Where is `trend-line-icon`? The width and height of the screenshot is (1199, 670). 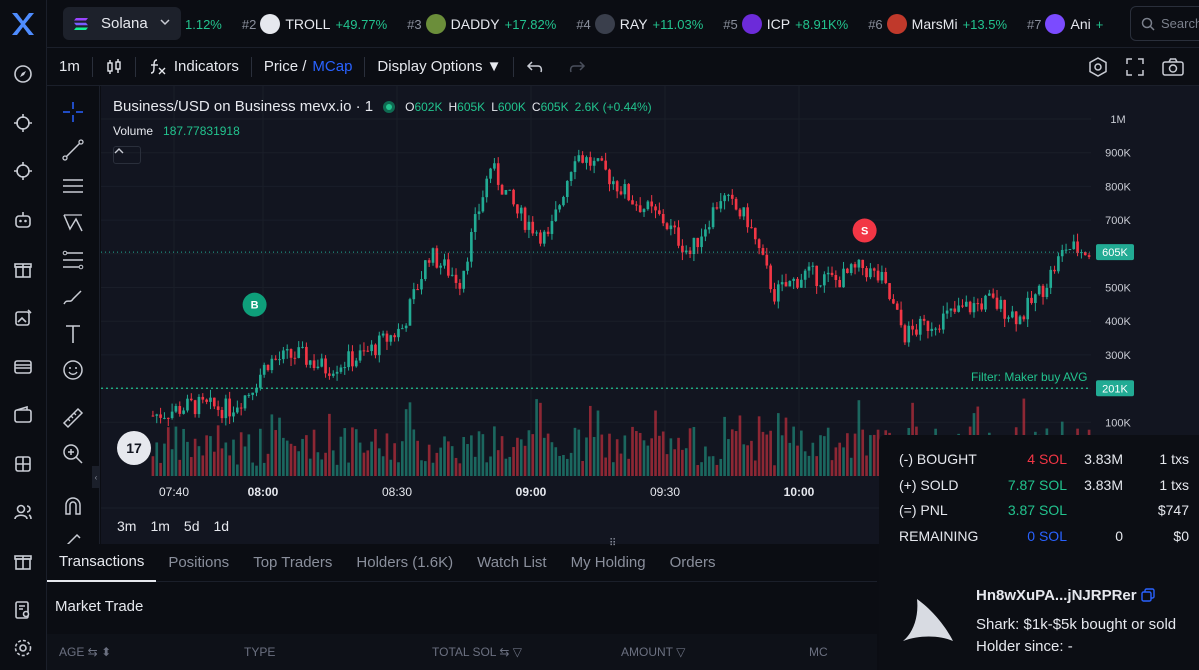 trend-line-icon is located at coordinates (73, 150).